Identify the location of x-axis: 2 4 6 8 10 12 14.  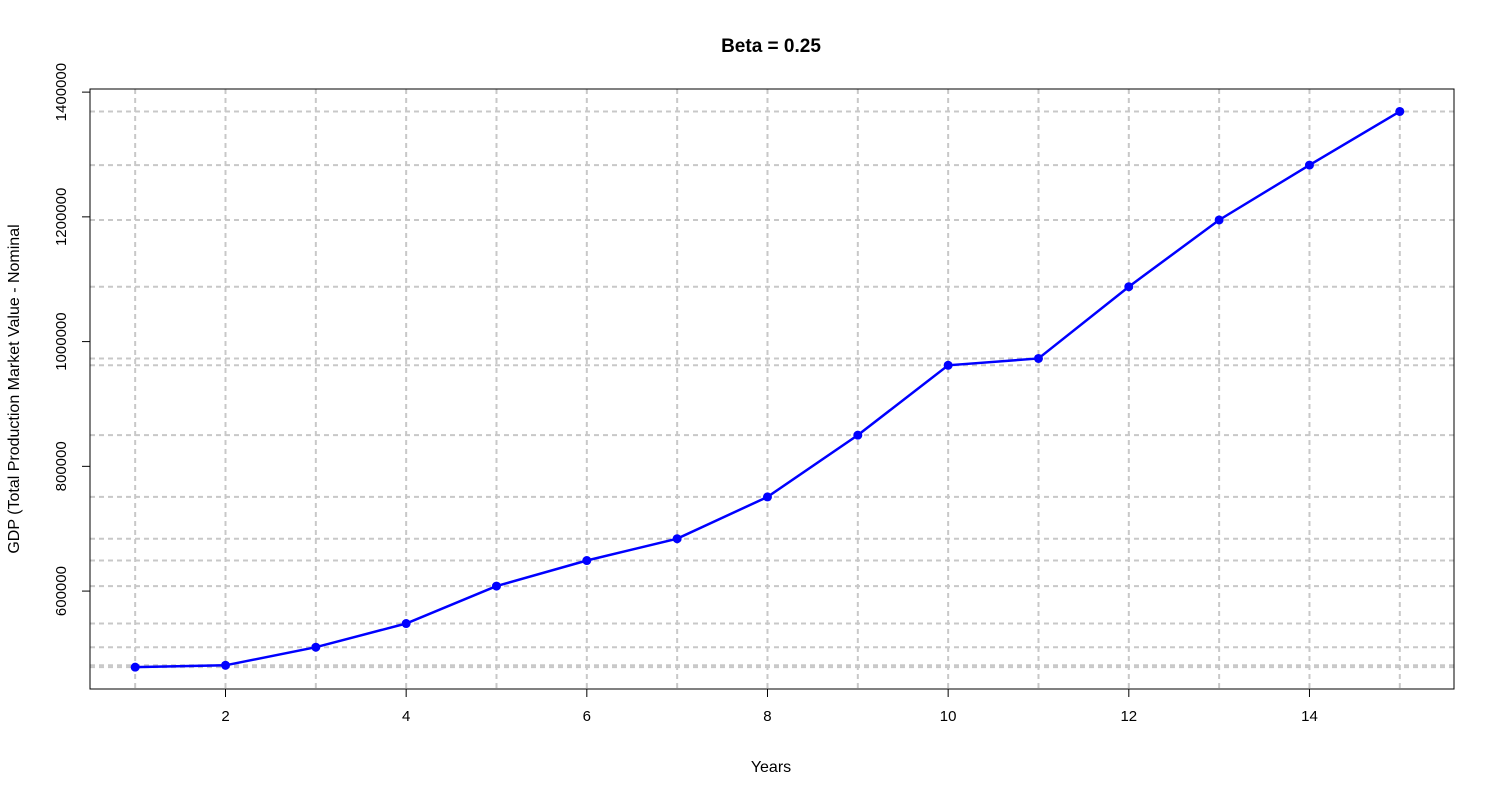
(769, 707).